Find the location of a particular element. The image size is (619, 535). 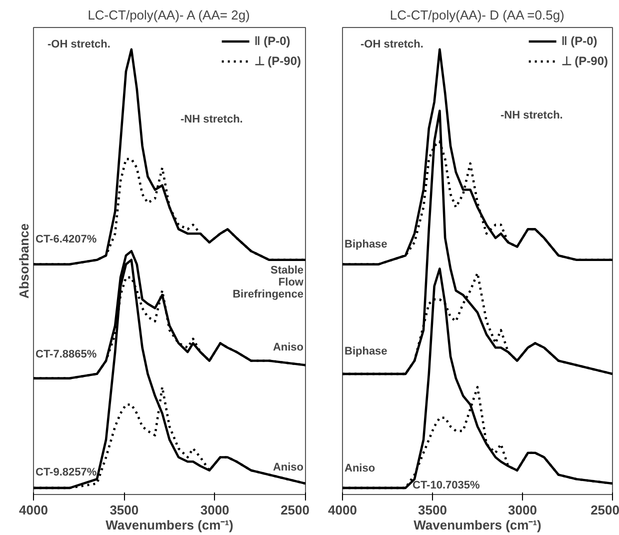

y-axis-title: Absorbance is located at coordinates (24, 261).